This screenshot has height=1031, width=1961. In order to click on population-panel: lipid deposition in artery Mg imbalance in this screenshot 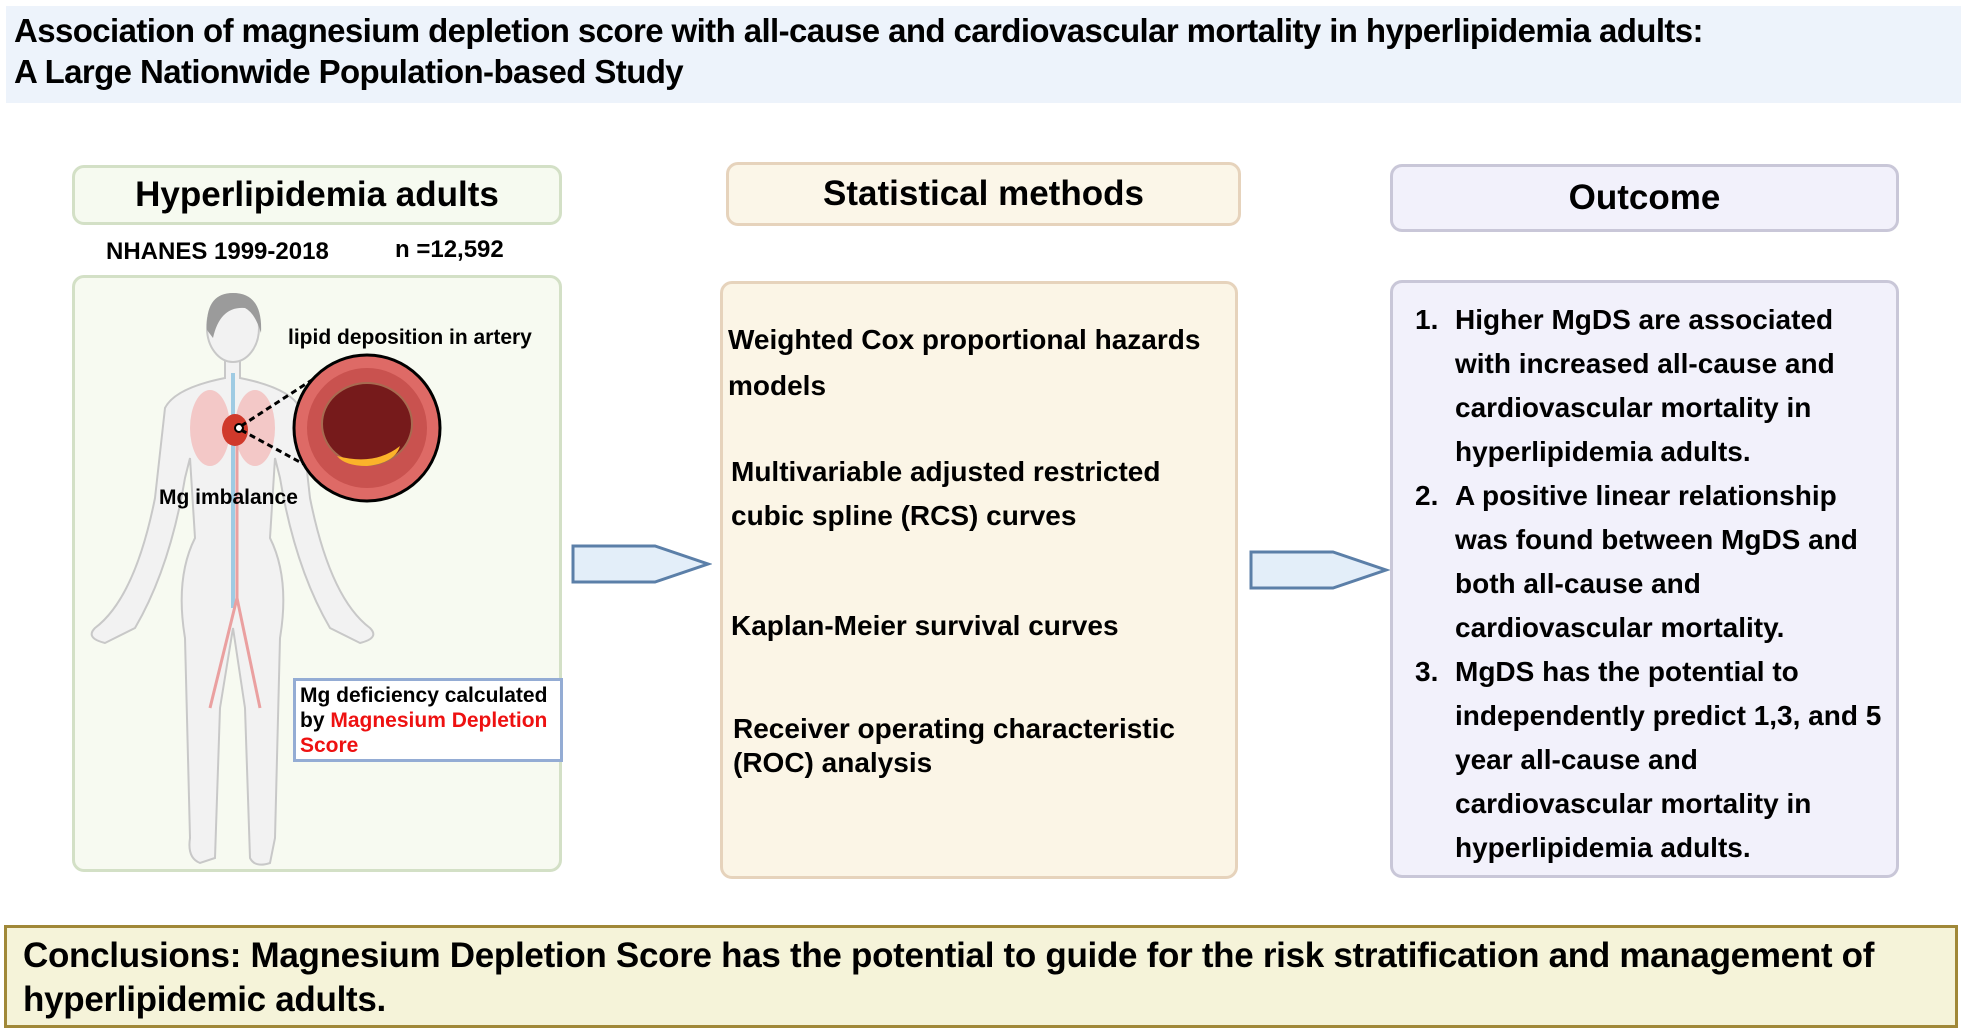, I will do `click(317, 573)`.